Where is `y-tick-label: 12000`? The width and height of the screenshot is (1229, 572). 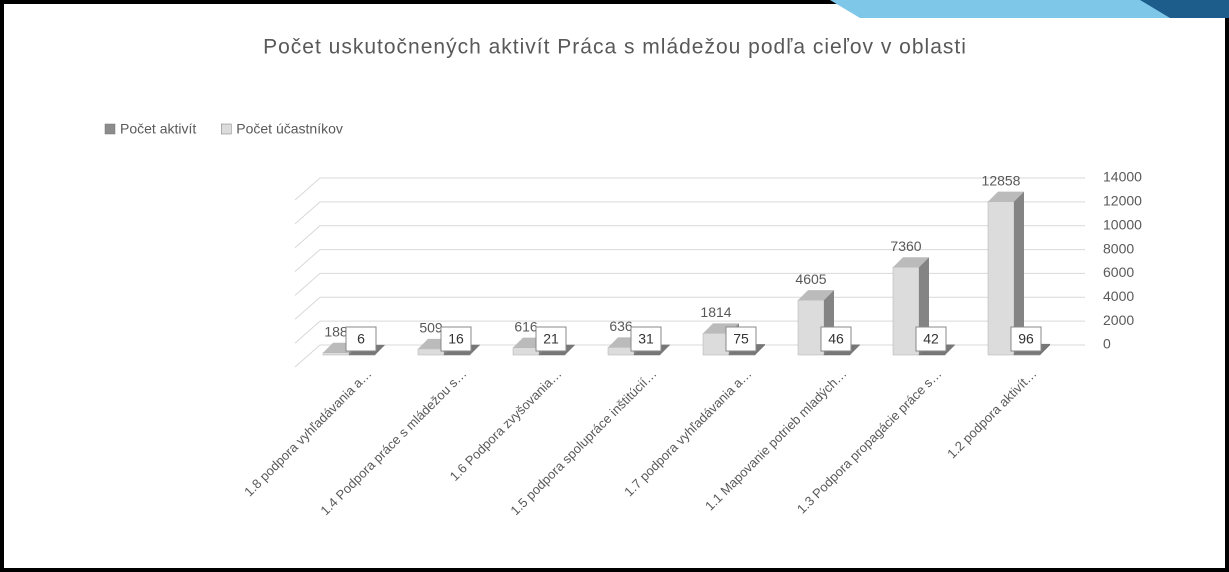
y-tick-label: 12000 is located at coordinates (1122, 201).